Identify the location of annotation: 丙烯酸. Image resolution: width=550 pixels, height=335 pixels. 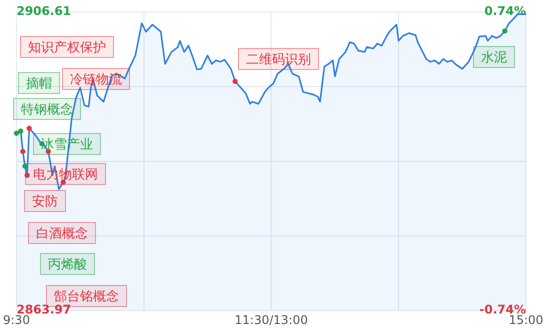
(67, 264).